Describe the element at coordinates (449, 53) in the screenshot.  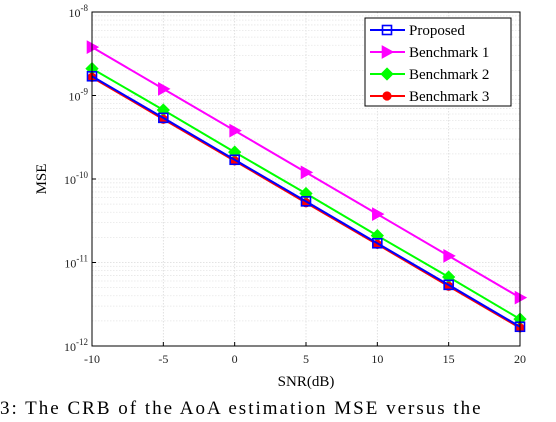
I see `legend-label: Benchmark 1` at that location.